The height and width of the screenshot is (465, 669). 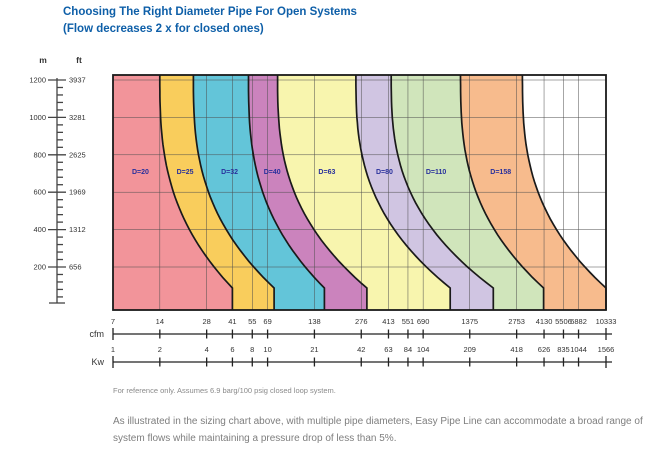 I want to click on curve-D=63, so click(x=403, y=192).